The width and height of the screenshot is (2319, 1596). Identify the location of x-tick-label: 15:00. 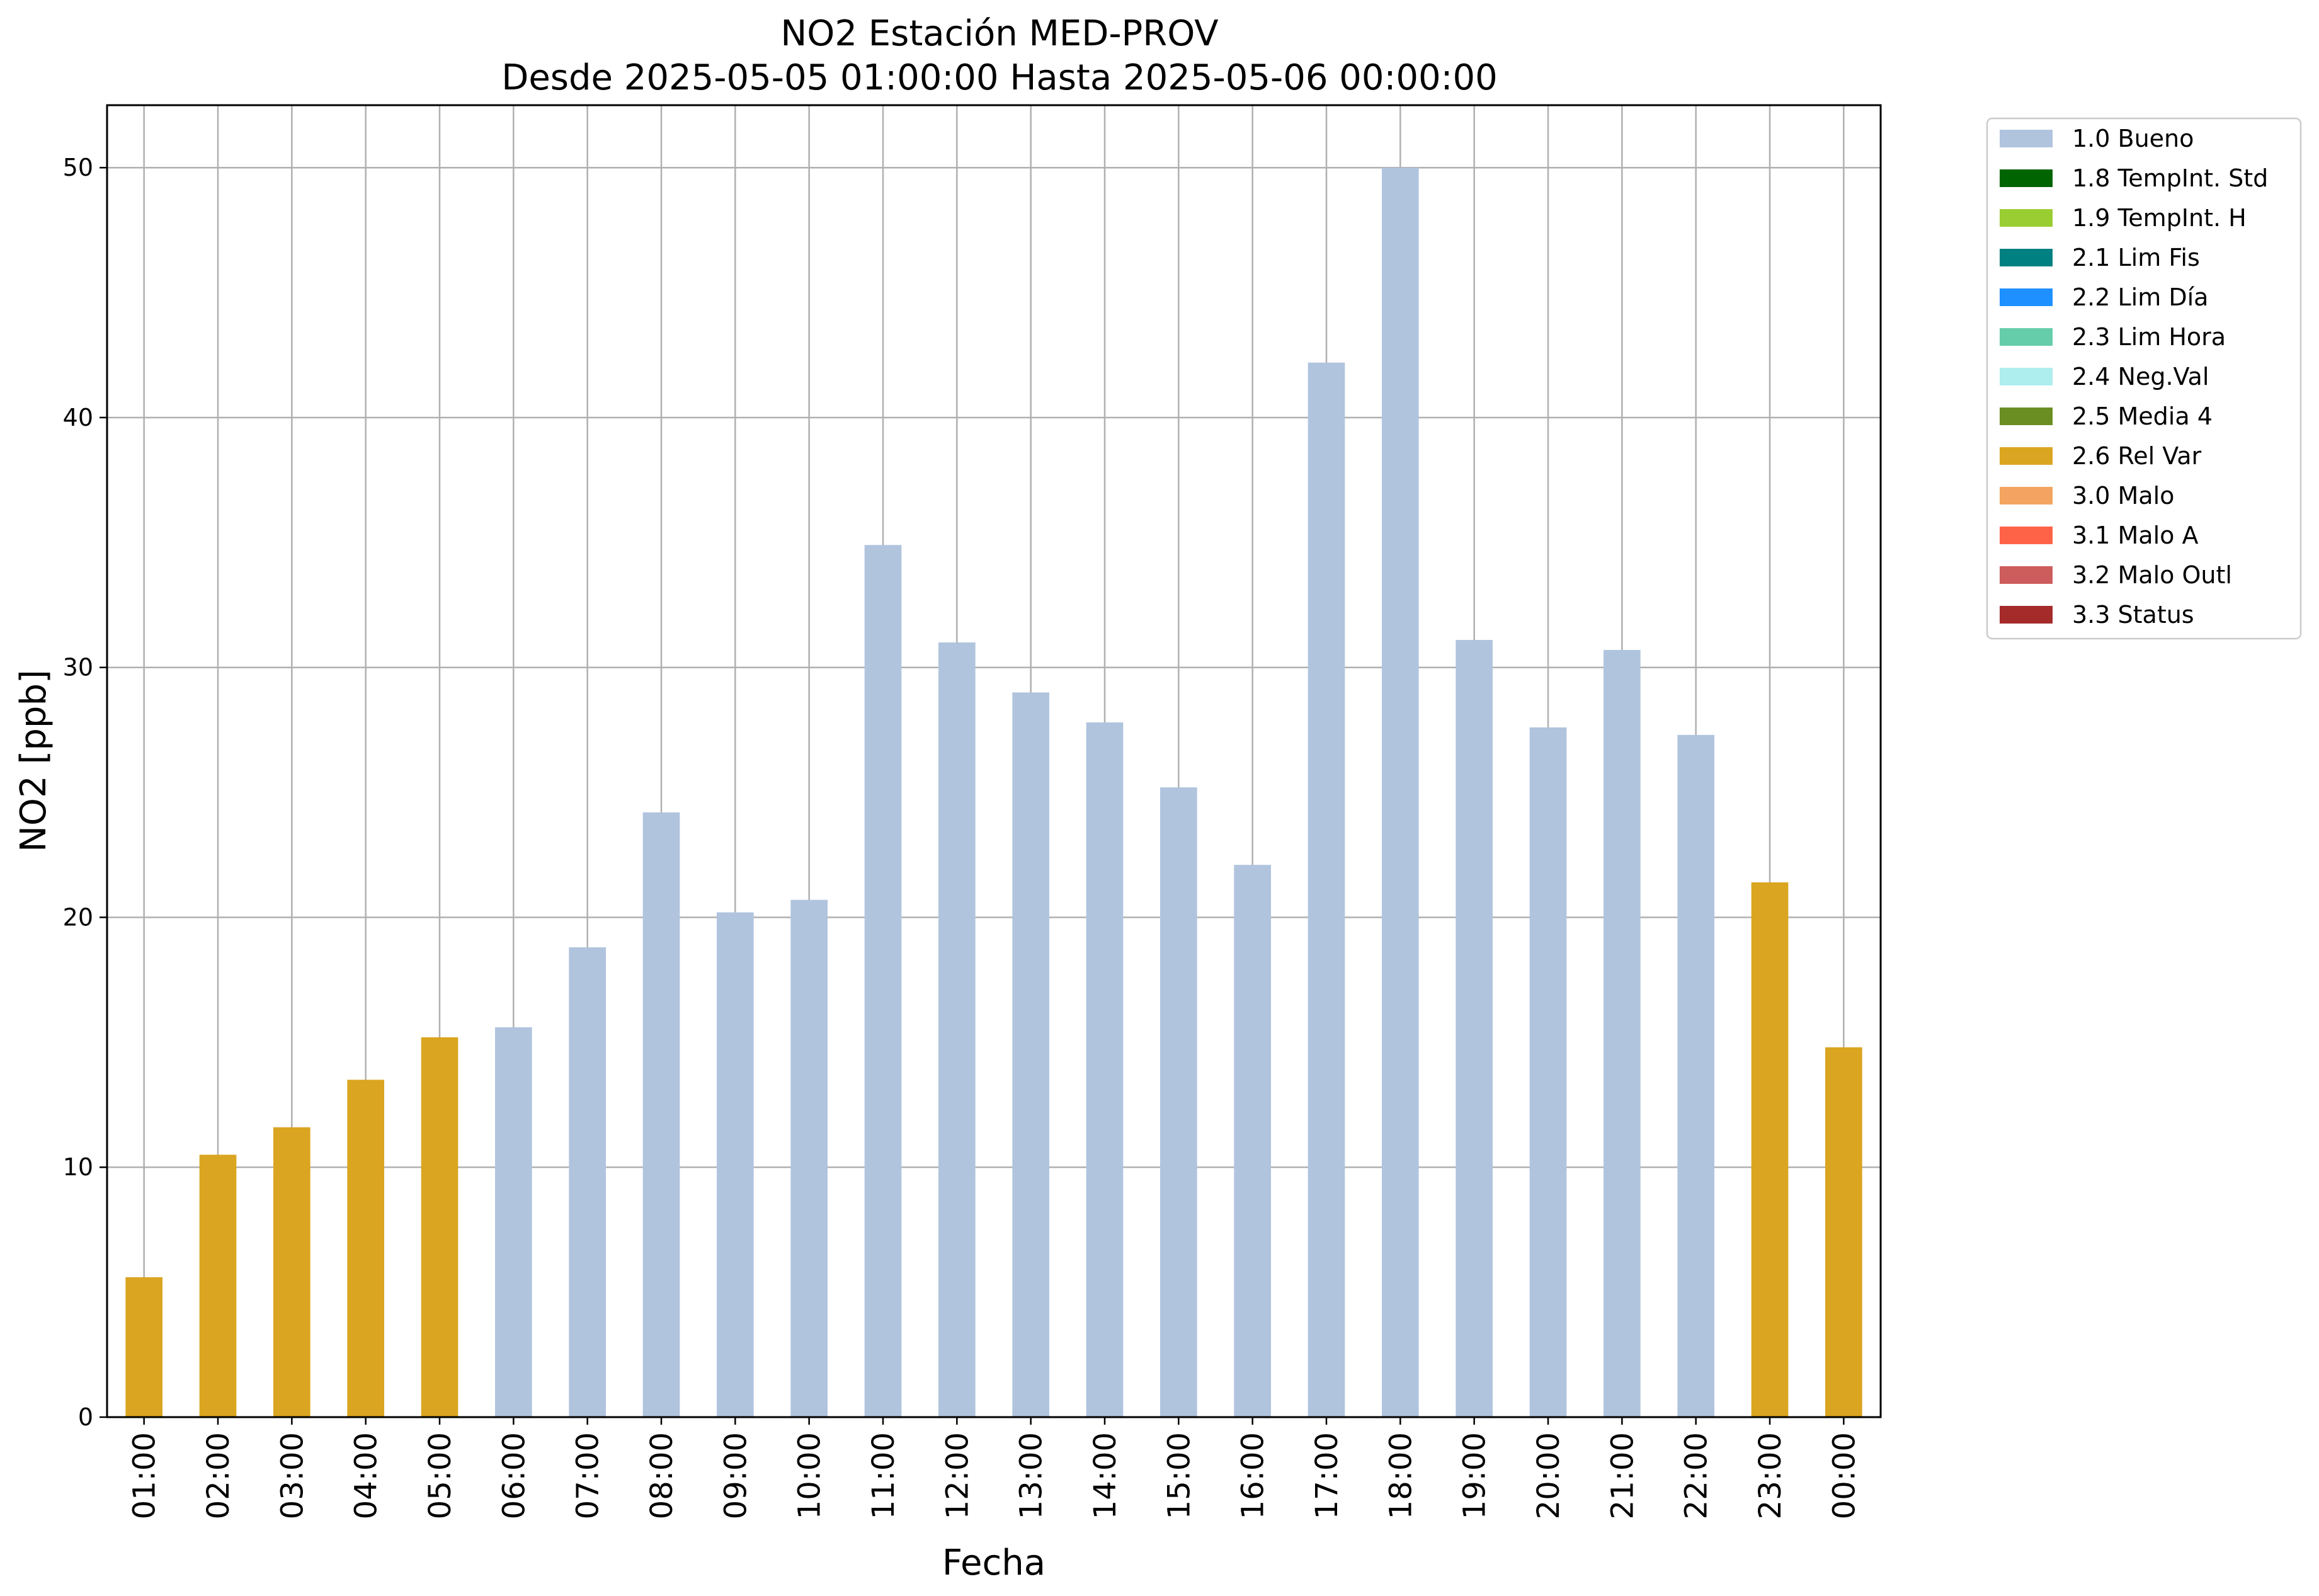
(1179, 1475).